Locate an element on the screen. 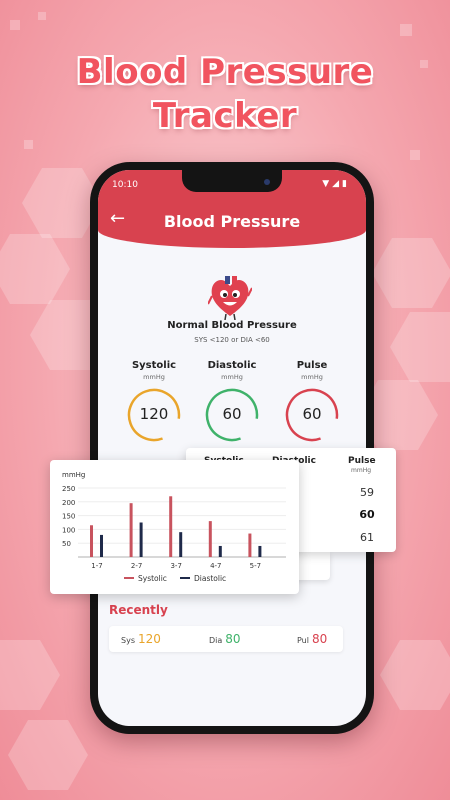 This screenshot has height=800, width=450. chart-legend-label: Diastolic is located at coordinates (210, 578).